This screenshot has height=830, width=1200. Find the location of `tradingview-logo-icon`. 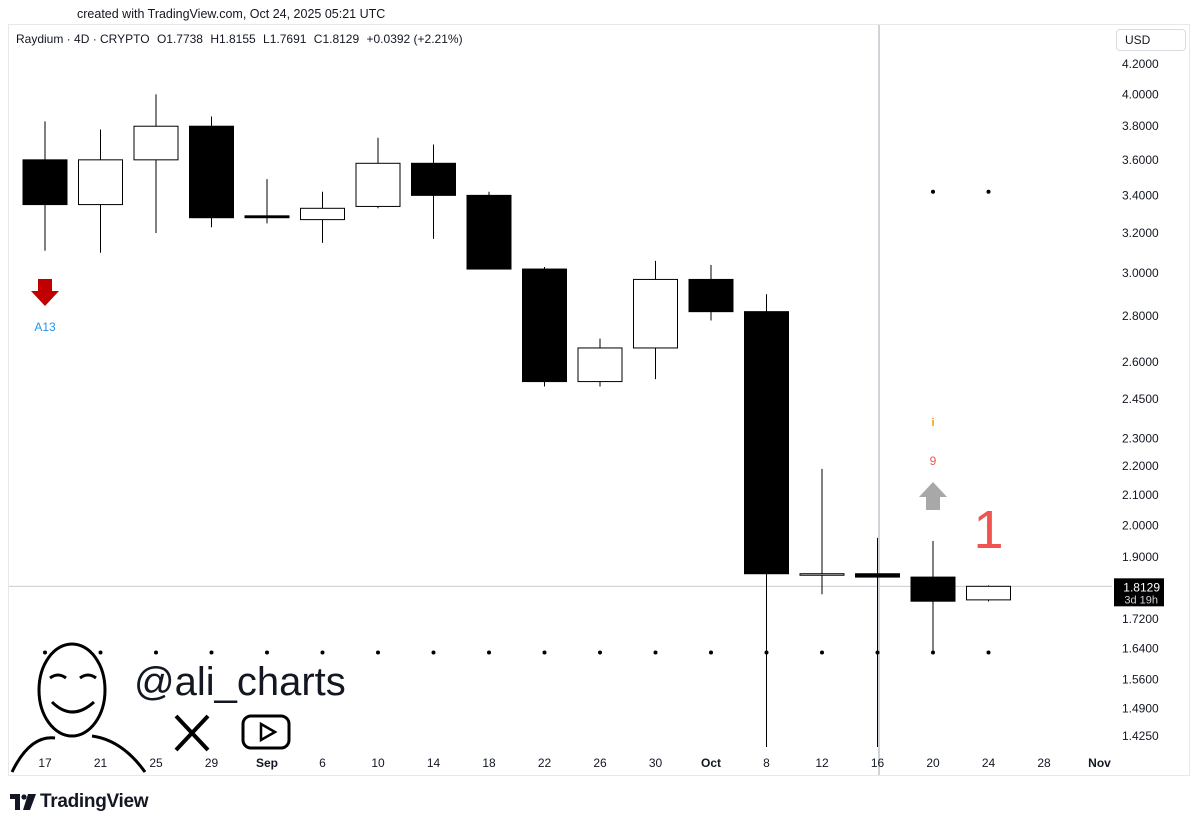

tradingview-logo-icon is located at coordinates (23, 802).